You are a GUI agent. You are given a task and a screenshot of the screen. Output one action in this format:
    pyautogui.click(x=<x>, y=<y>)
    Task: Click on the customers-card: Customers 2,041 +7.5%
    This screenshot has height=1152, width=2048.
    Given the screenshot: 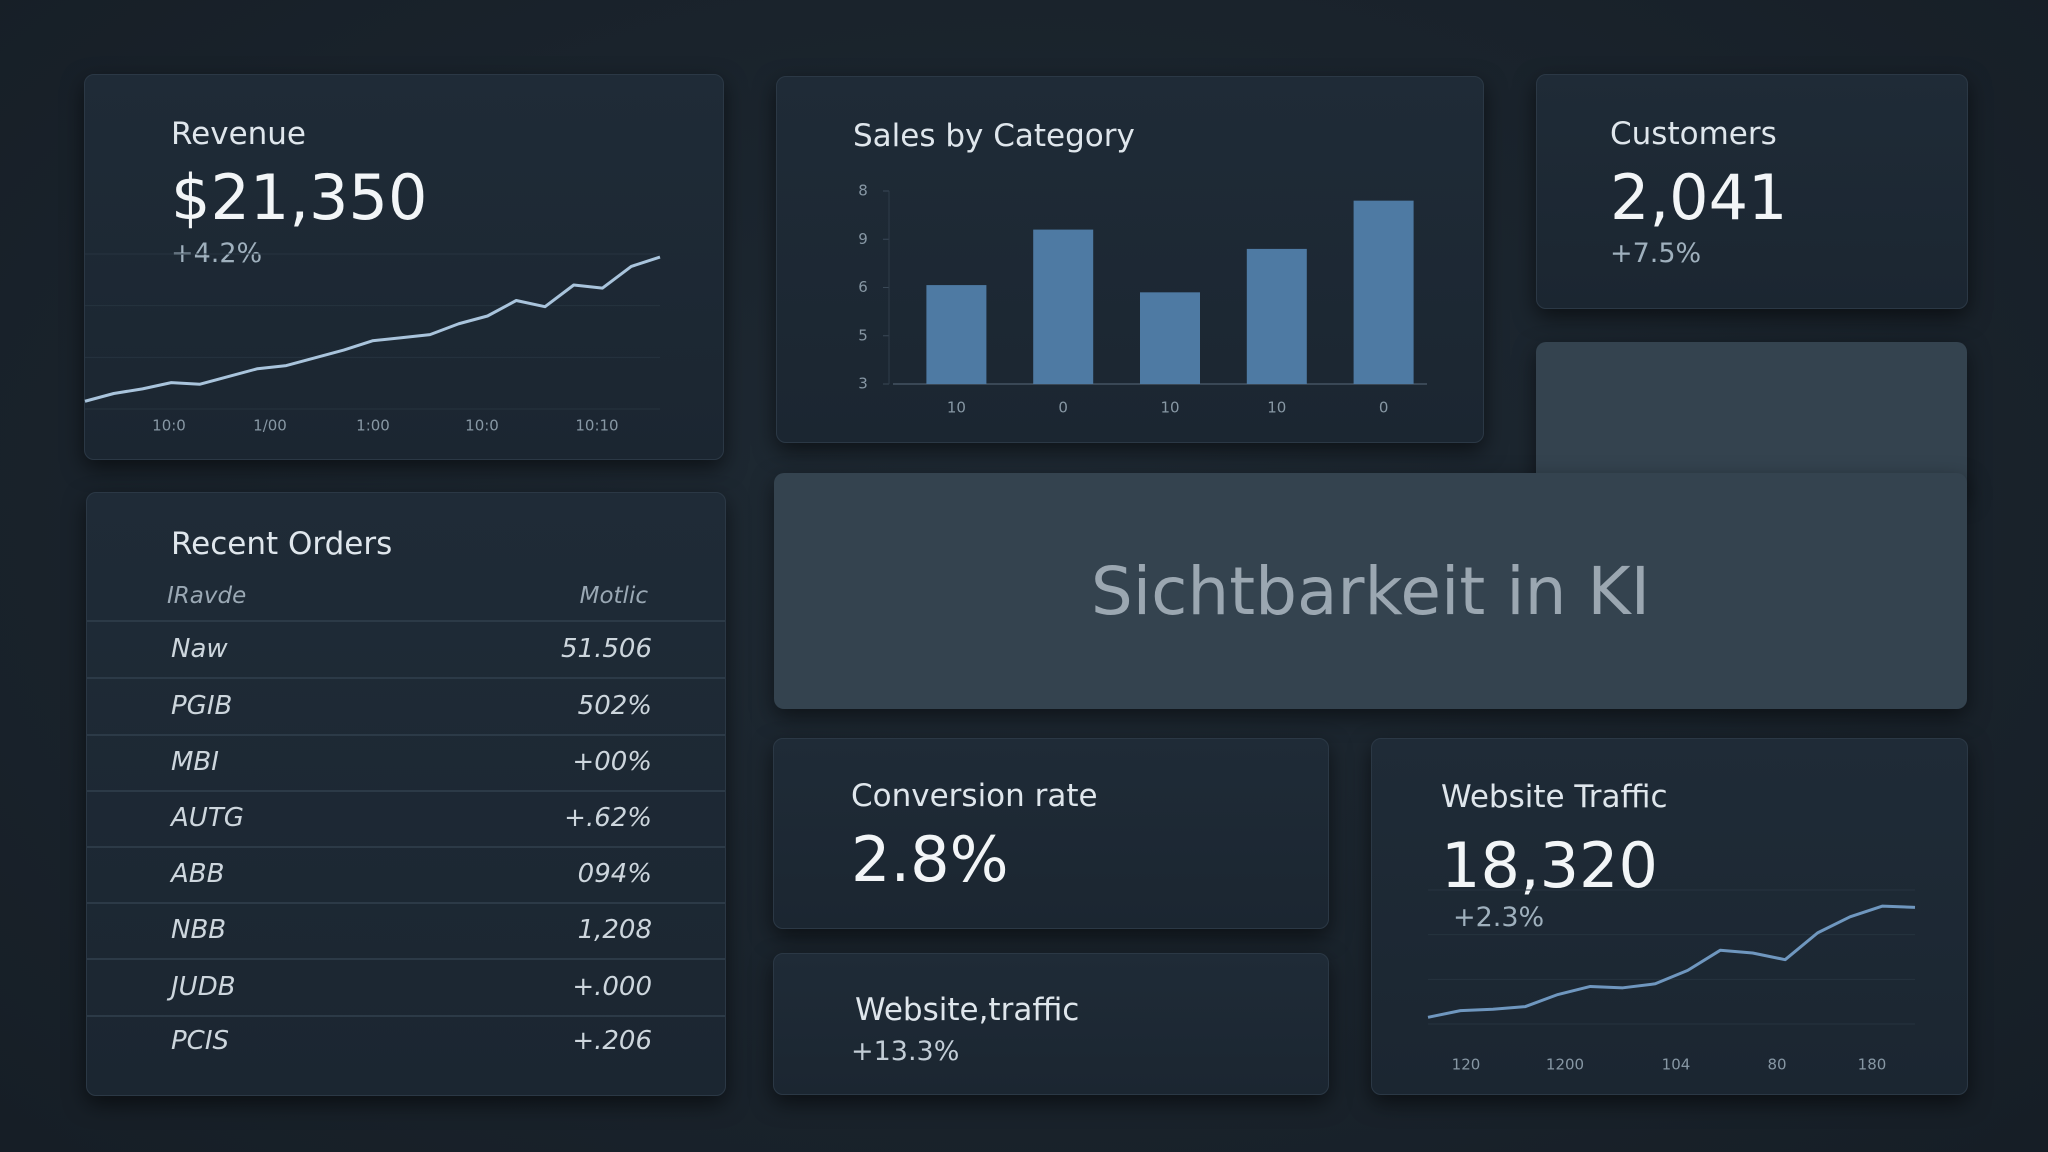 What is the action you would take?
    pyautogui.click(x=1752, y=191)
    